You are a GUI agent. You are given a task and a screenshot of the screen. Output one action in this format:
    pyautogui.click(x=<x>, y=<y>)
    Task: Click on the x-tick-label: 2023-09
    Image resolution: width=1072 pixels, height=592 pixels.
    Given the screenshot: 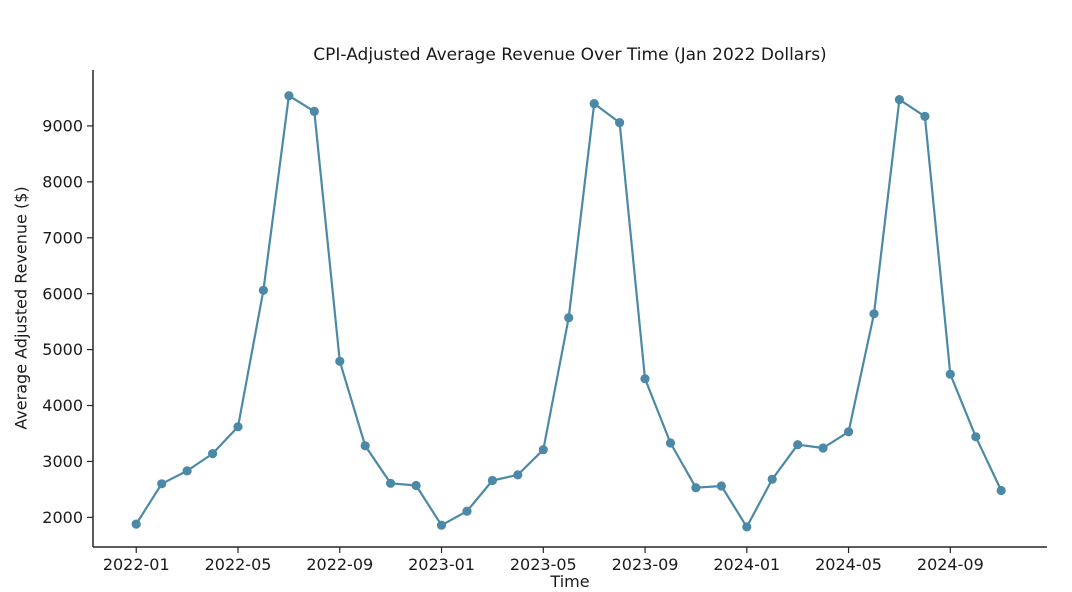 What is the action you would take?
    pyautogui.click(x=645, y=564)
    